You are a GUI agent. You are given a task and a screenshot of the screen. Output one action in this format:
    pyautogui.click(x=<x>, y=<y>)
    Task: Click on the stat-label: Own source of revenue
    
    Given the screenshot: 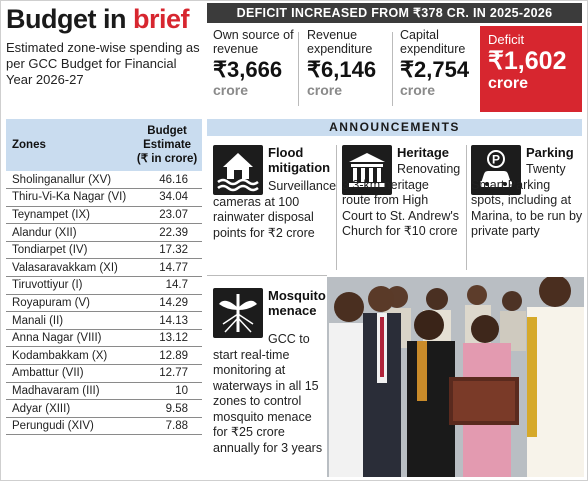 What is the action you would take?
    pyautogui.click(x=253, y=42)
    